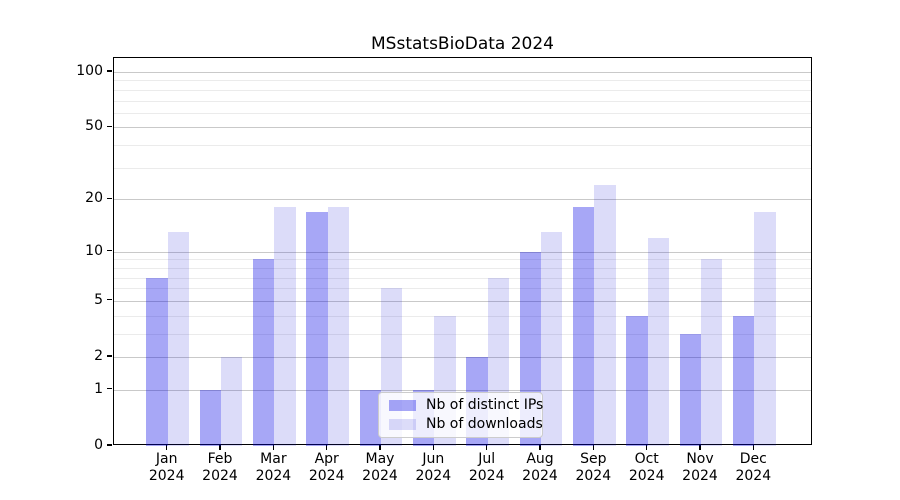  I want to click on y-tick-label: 0, so click(98, 445).